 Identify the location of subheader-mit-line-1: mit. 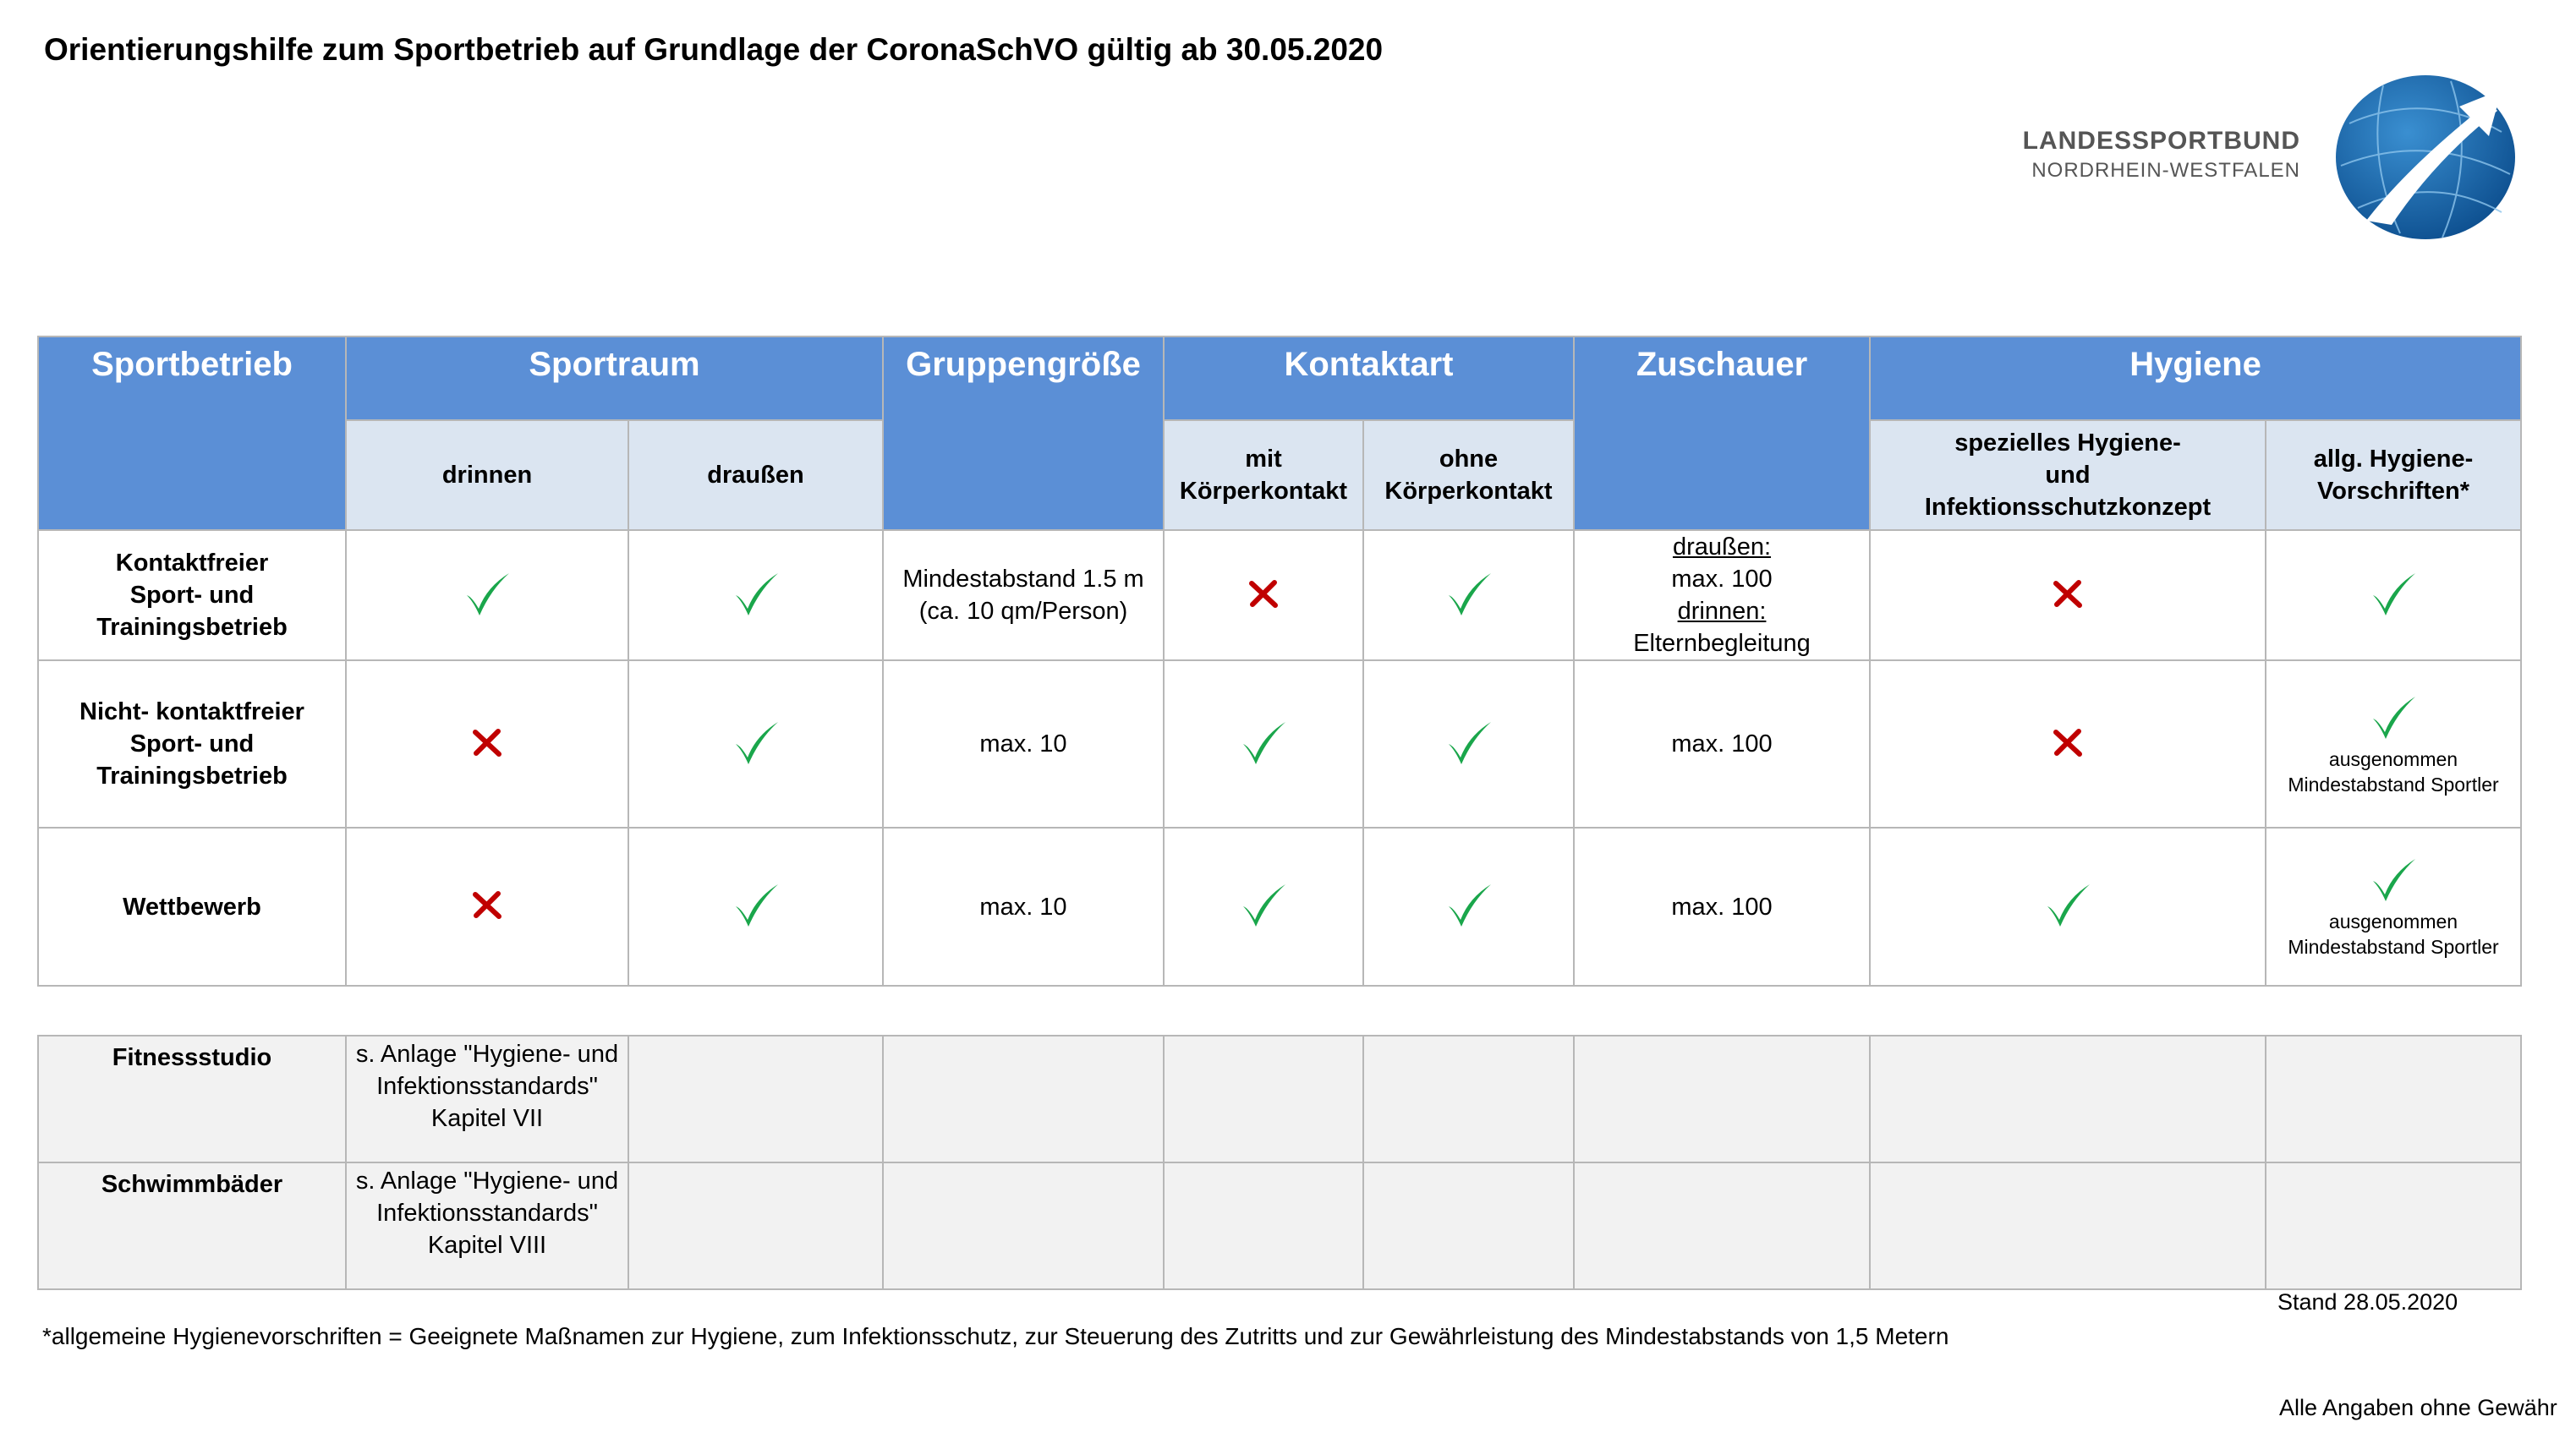
(1263, 459).